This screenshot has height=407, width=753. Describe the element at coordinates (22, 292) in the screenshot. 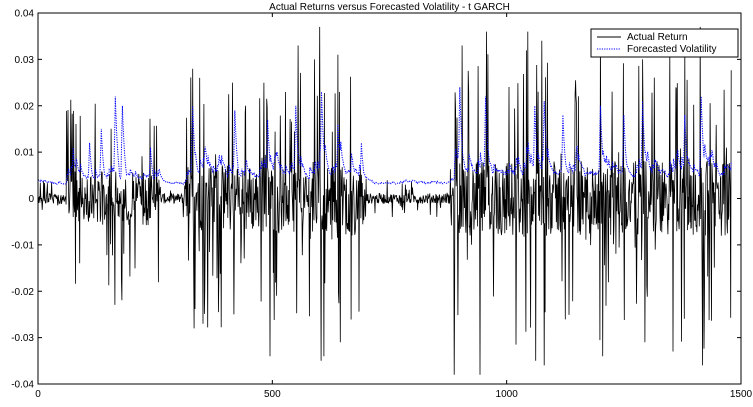

I see `y-tick-label: -0.02` at that location.